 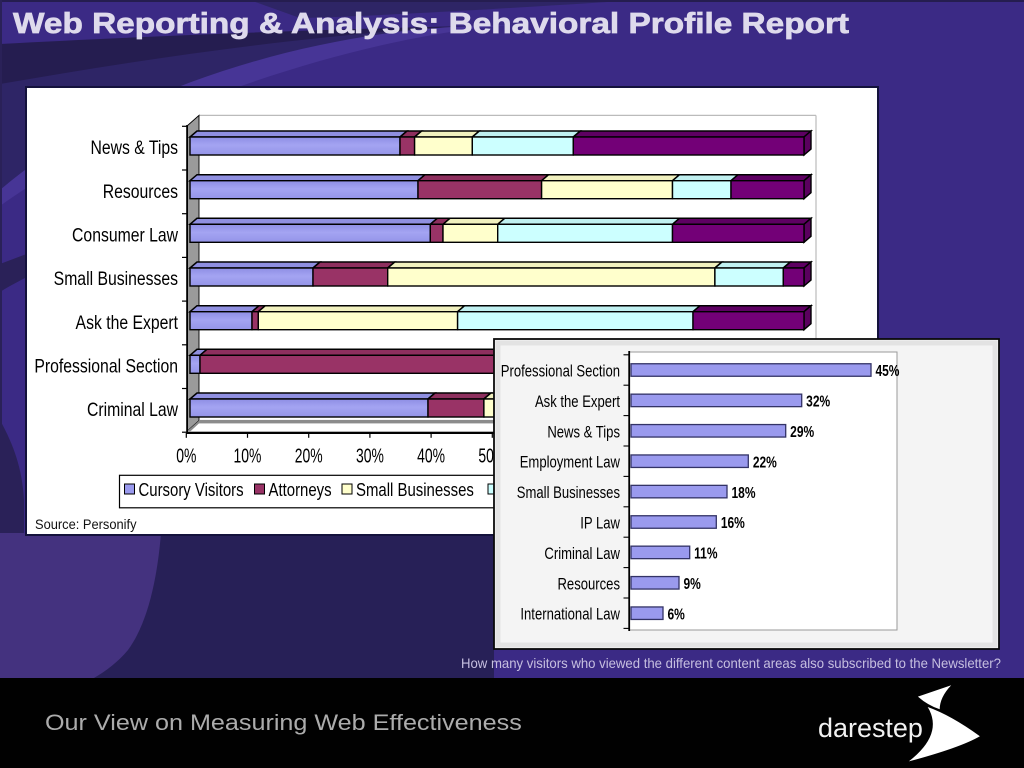 What do you see at coordinates (733, 522) in the screenshot?
I see `svg-text: 16%` at bounding box center [733, 522].